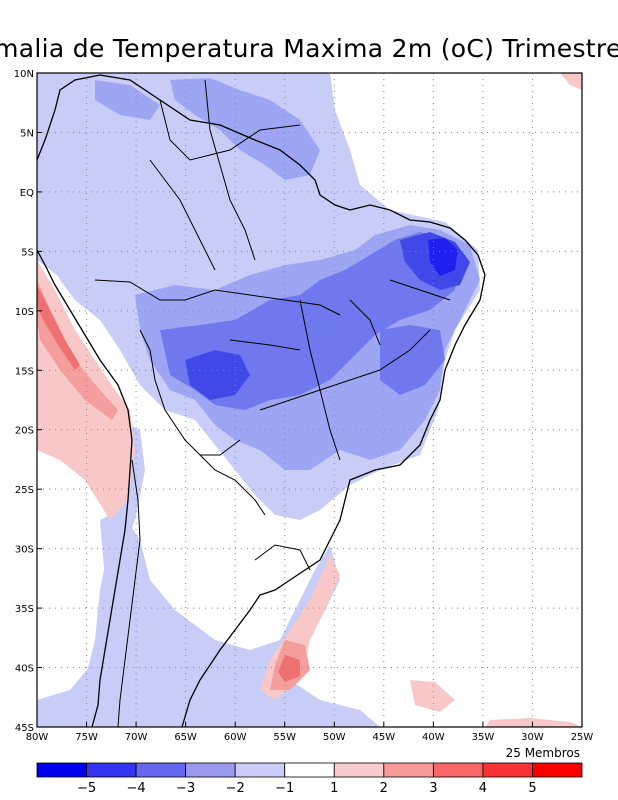 Image resolution: width=618 pixels, height=800 pixels. What do you see at coordinates (85, 488) in the screenshot?
I see `pacific-coastline` at bounding box center [85, 488].